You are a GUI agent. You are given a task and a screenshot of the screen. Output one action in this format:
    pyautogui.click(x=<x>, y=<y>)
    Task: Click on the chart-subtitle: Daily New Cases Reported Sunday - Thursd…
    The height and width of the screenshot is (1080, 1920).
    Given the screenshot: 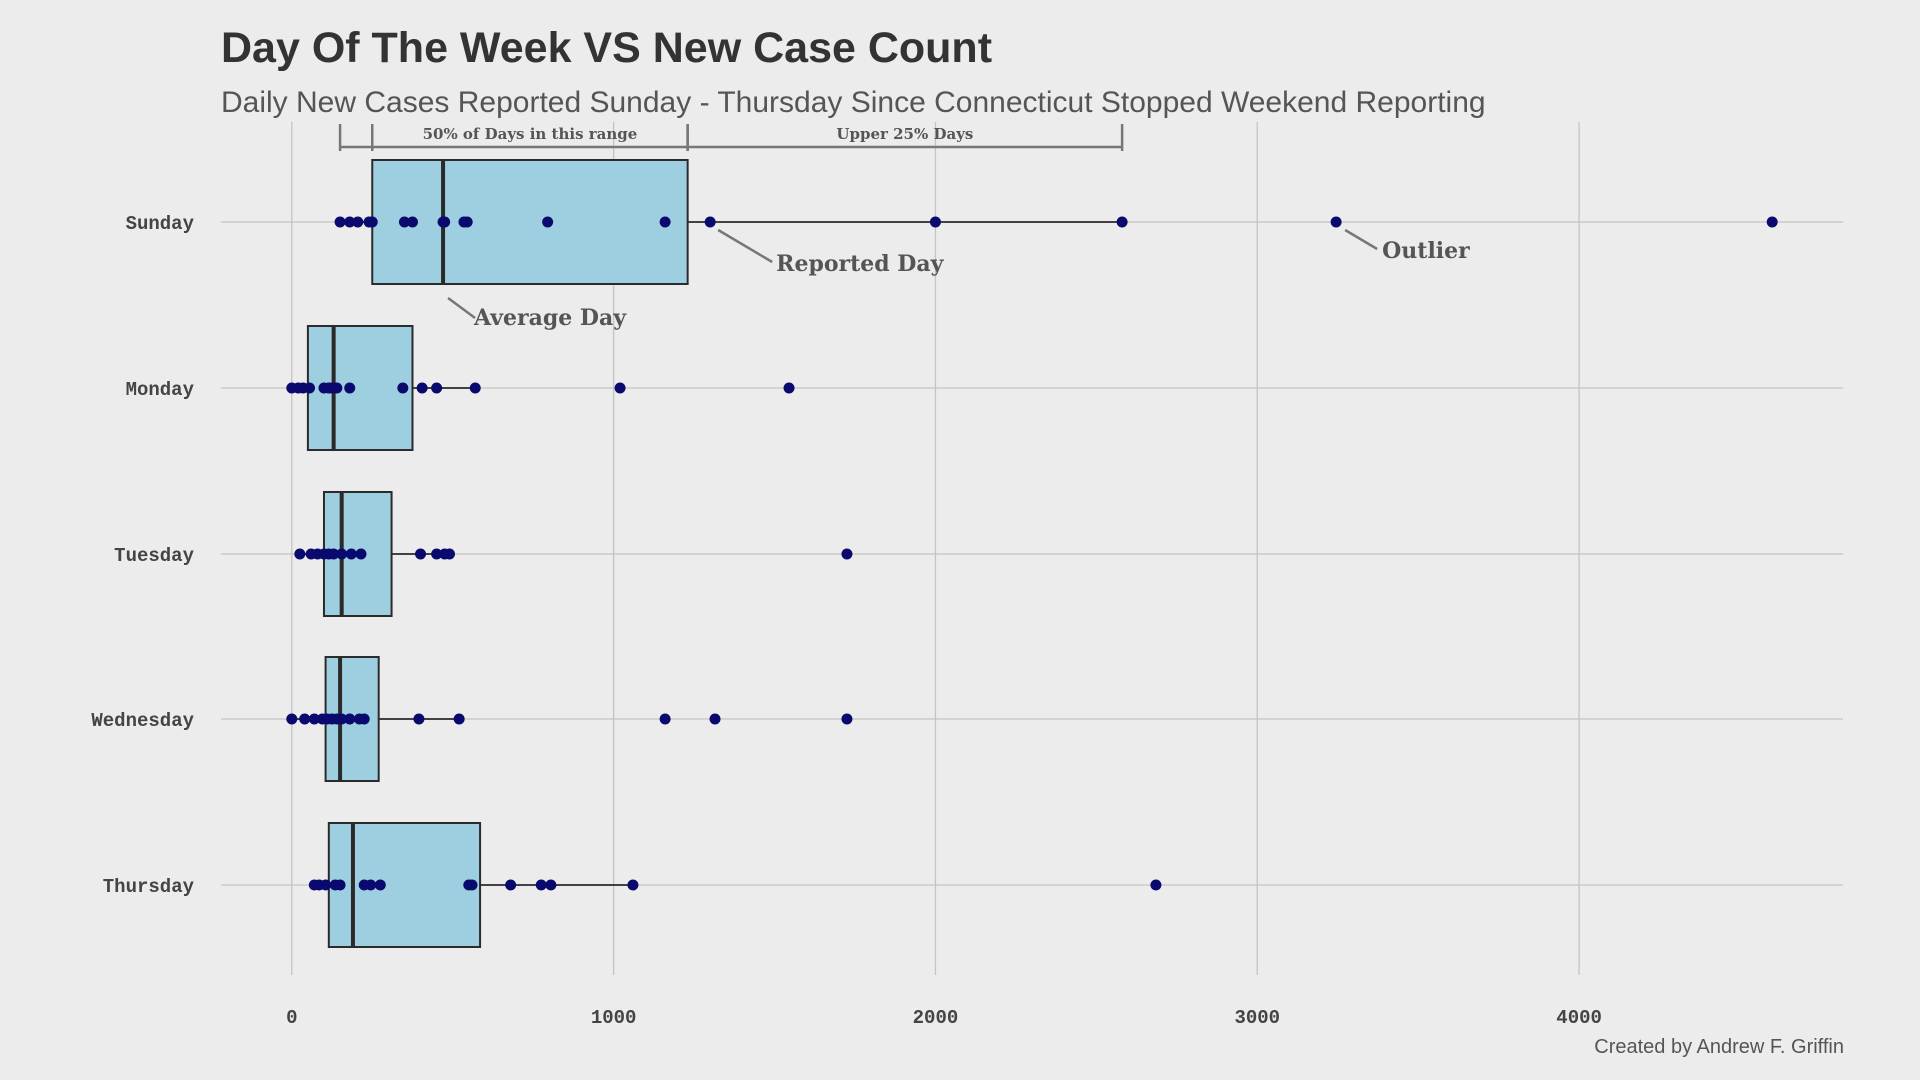 What is the action you would take?
    pyautogui.click(x=853, y=102)
    